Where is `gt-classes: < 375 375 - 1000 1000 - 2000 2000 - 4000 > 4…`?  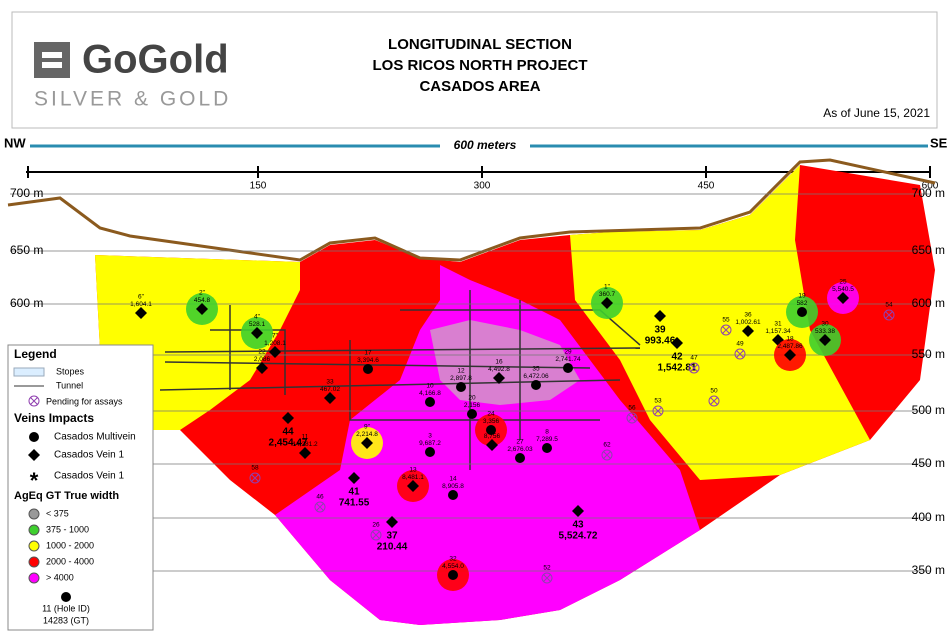 gt-classes: < 375 375 - 1000 1000 - 2000 2000 - 4000 > 4… is located at coordinates (61, 546).